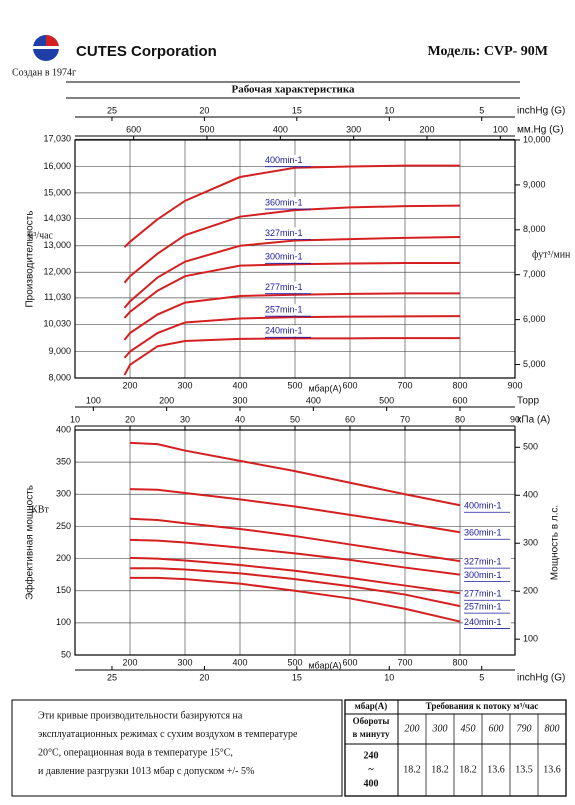  What do you see at coordinates (533, 420) in the screenshot?
I see `axis-label: кПа (A)` at bounding box center [533, 420].